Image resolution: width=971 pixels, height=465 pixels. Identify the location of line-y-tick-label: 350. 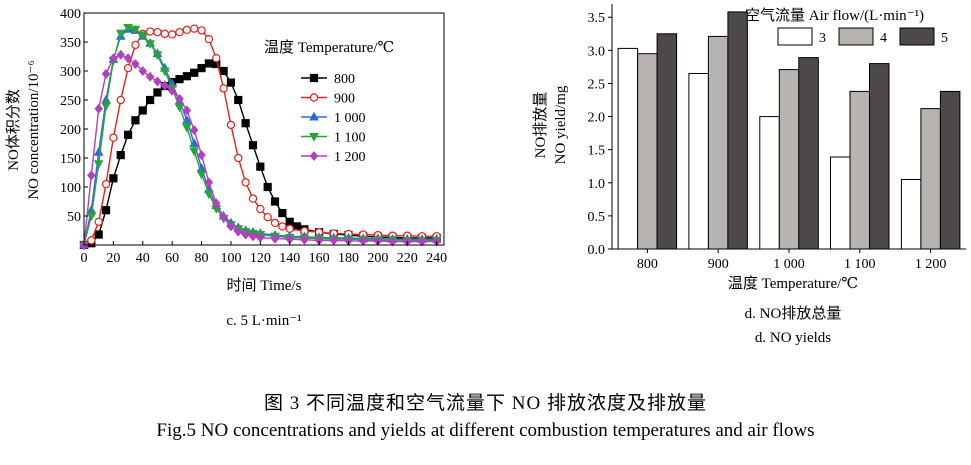
(70, 43).